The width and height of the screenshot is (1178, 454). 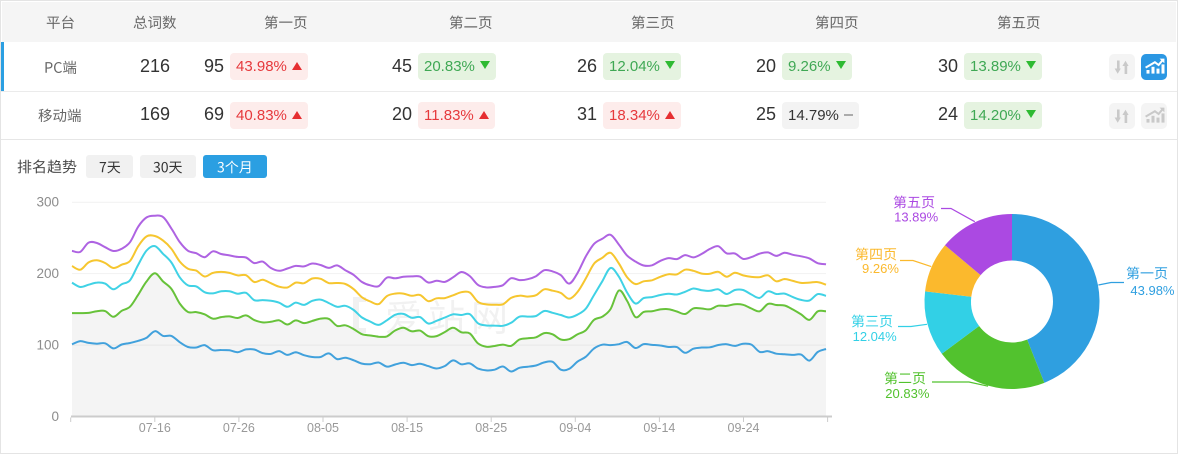 What do you see at coordinates (407, 428) in the screenshot?
I see `svg-text: 08-15` at bounding box center [407, 428].